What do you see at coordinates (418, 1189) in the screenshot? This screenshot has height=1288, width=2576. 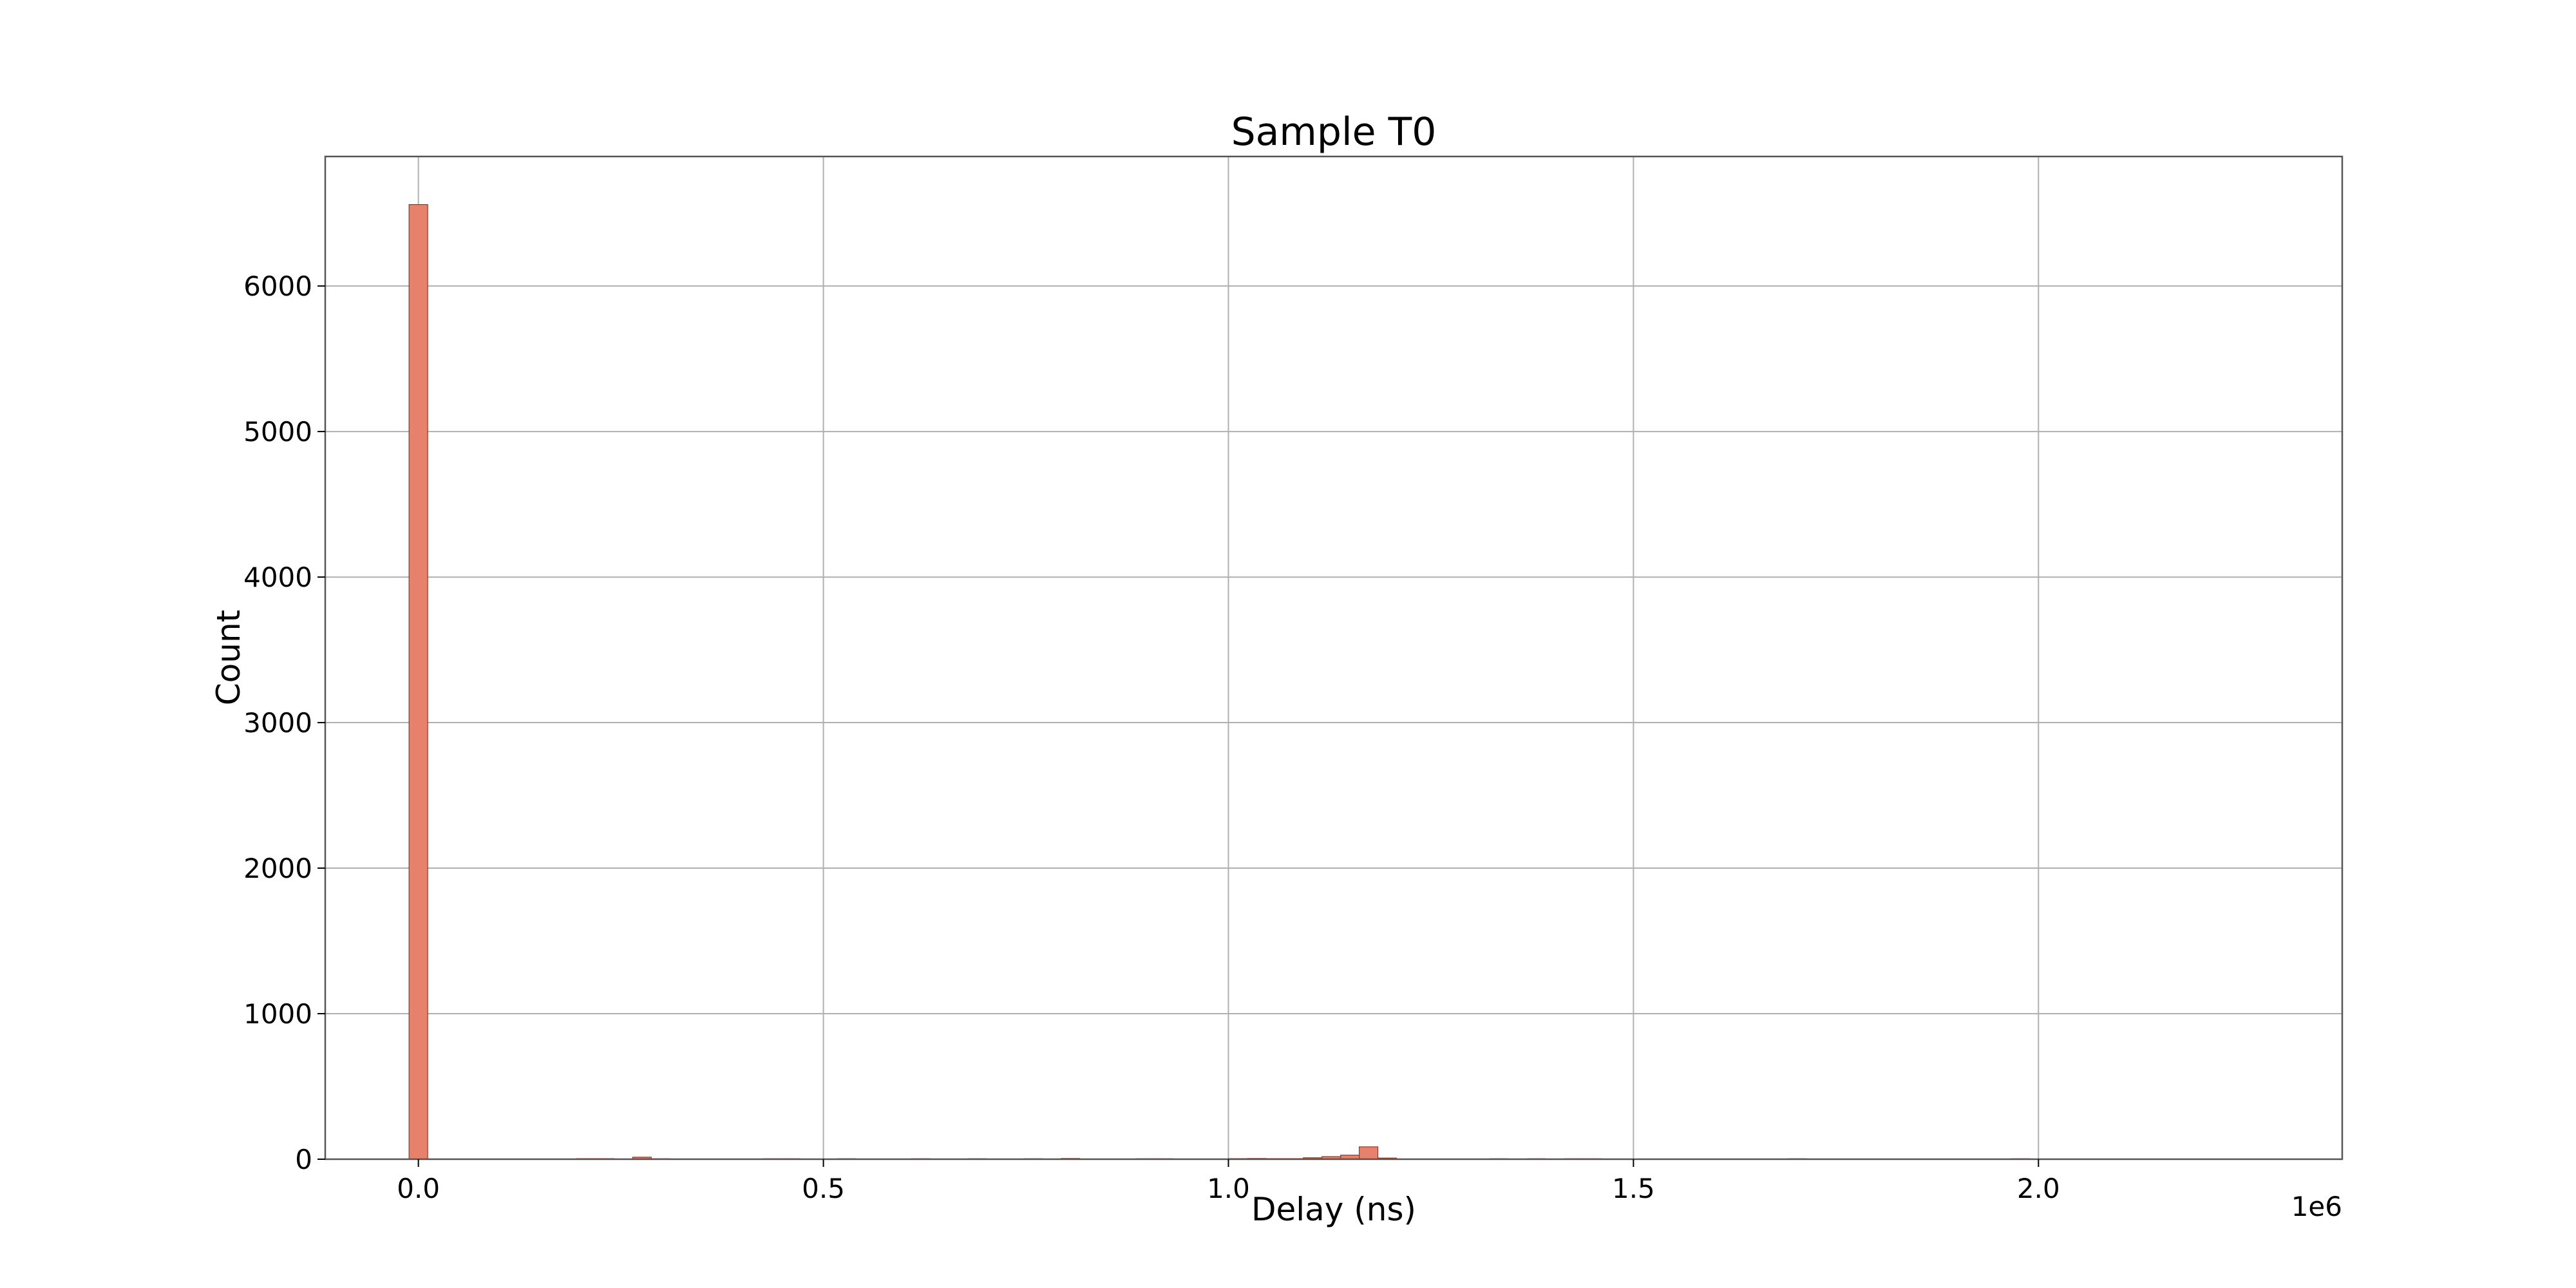 I see `x-tick-label: 0.0` at bounding box center [418, 1189].